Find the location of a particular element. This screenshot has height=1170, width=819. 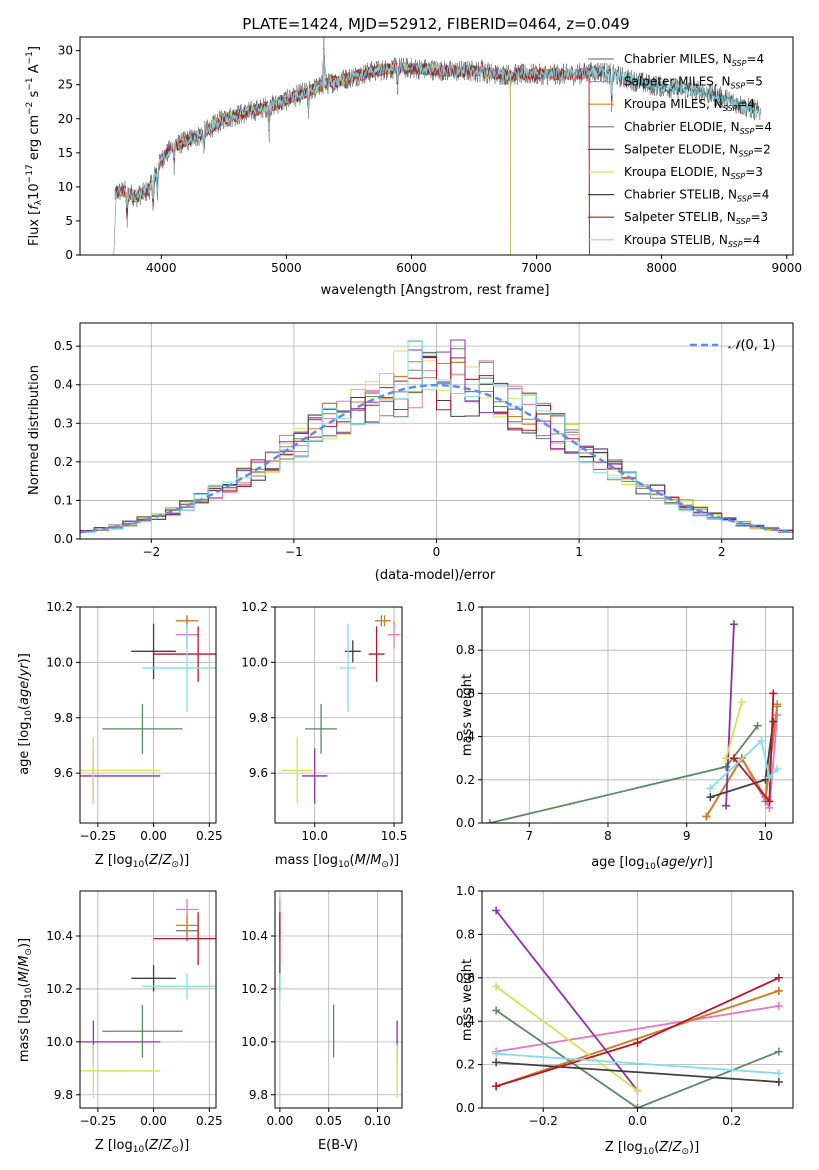

legend-label: Kroupa MILES, NSSP=4 is located at coordinates (689, 105).